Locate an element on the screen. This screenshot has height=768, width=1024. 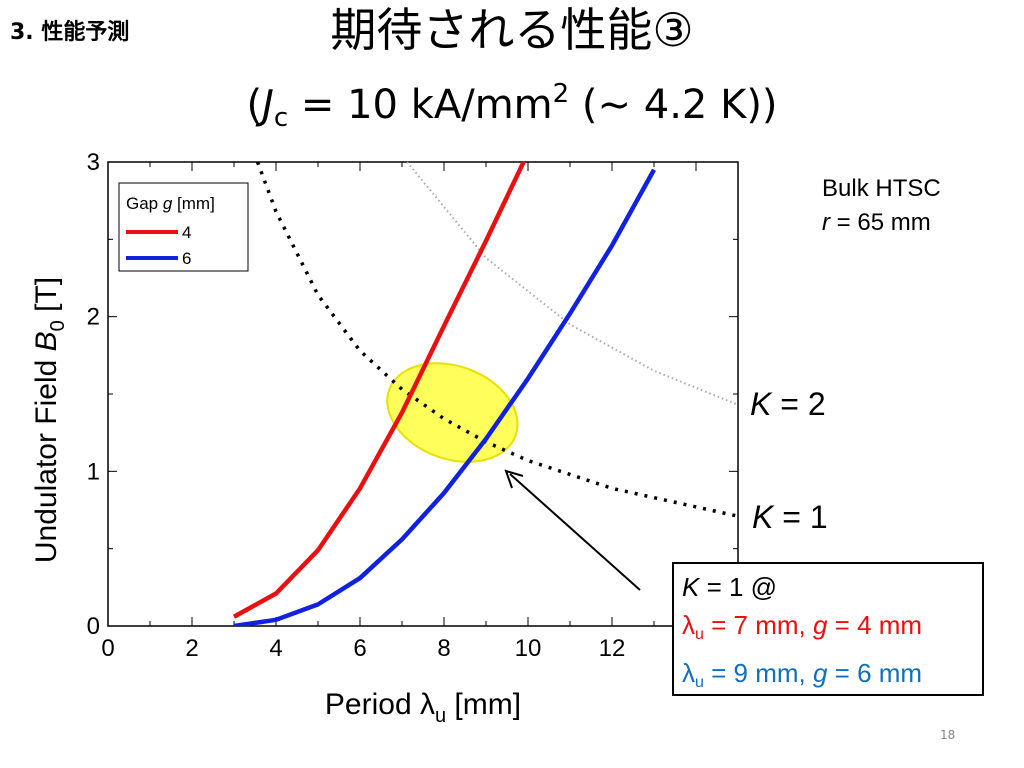
legend-label-gap-6: 6 is located at coordinates (186, 258).